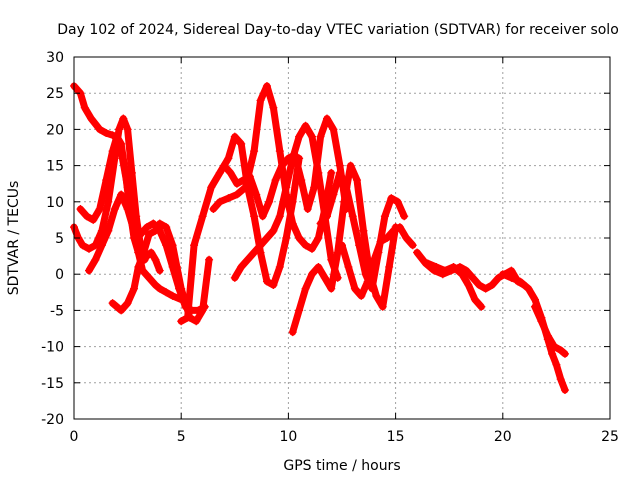  I want to click on series-sat-g, so click(272, 167).